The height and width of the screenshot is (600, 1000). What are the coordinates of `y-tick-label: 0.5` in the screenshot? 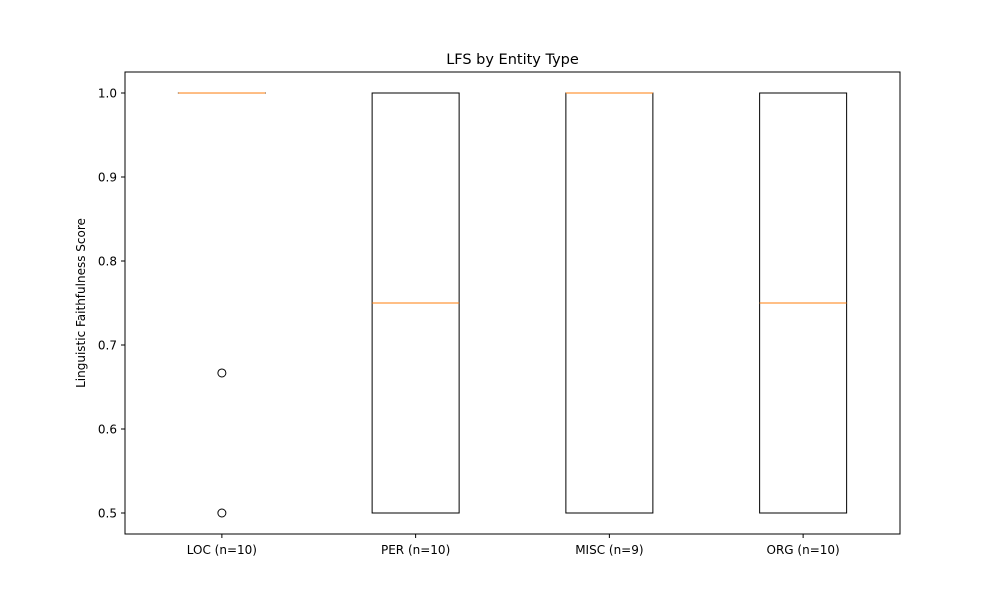 It's located at (107, 514).